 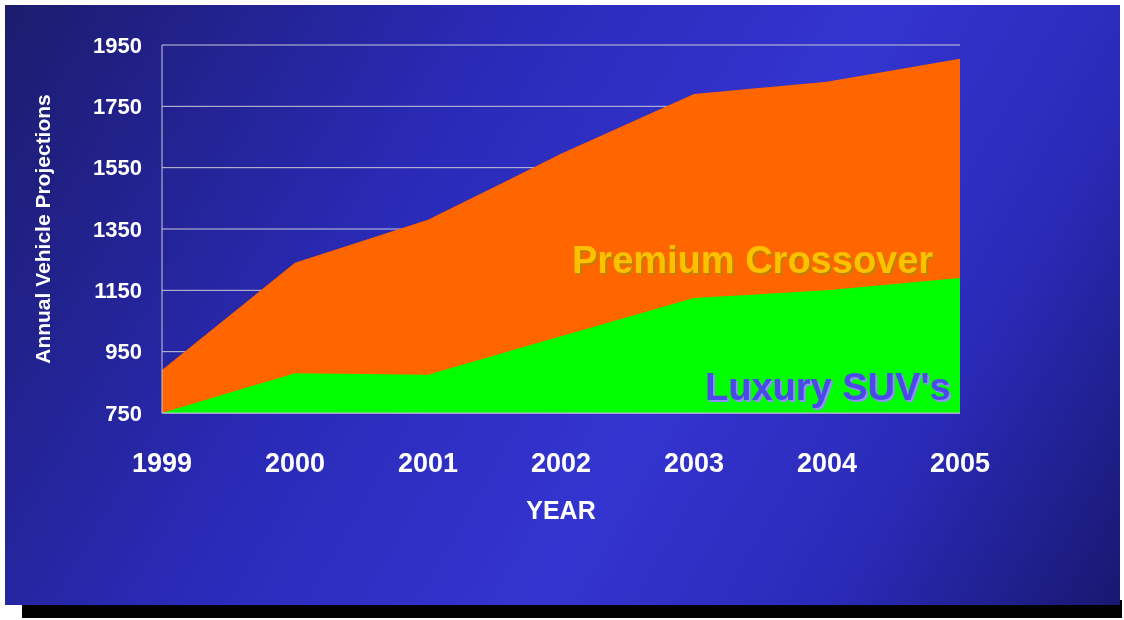 What do you see at coordinates (117, 107) in the screenshot?
I see `y-tick-label: 1750` at bounding box center [117, 107].